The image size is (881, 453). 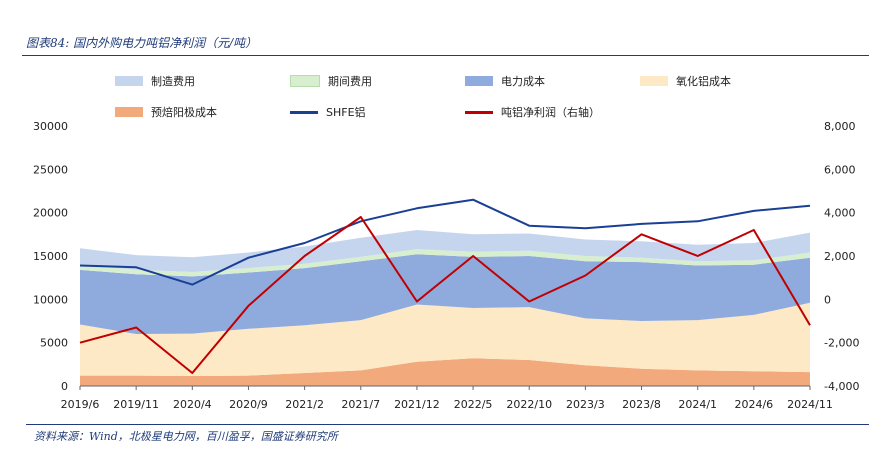 I want to click on bottom-rule, so click(x=447, y=424).